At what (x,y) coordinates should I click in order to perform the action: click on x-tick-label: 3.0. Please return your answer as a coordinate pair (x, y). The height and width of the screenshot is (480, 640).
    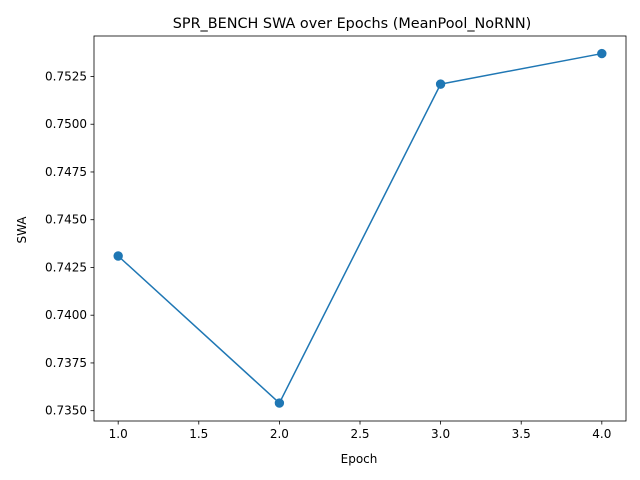
    Looking at the image, I should click on (440, 434).